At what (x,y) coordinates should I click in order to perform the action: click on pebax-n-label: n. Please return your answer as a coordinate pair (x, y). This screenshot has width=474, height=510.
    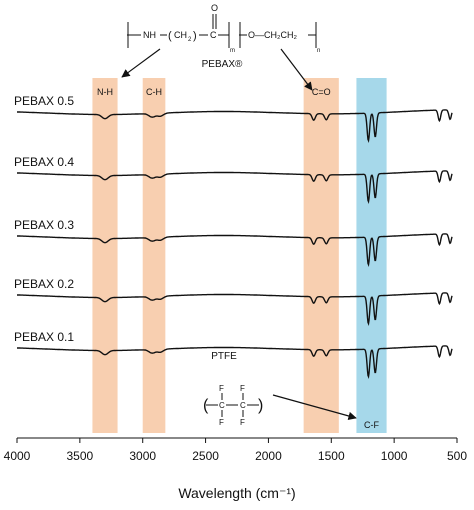
    Looking at the image, I should click on (318, 51).